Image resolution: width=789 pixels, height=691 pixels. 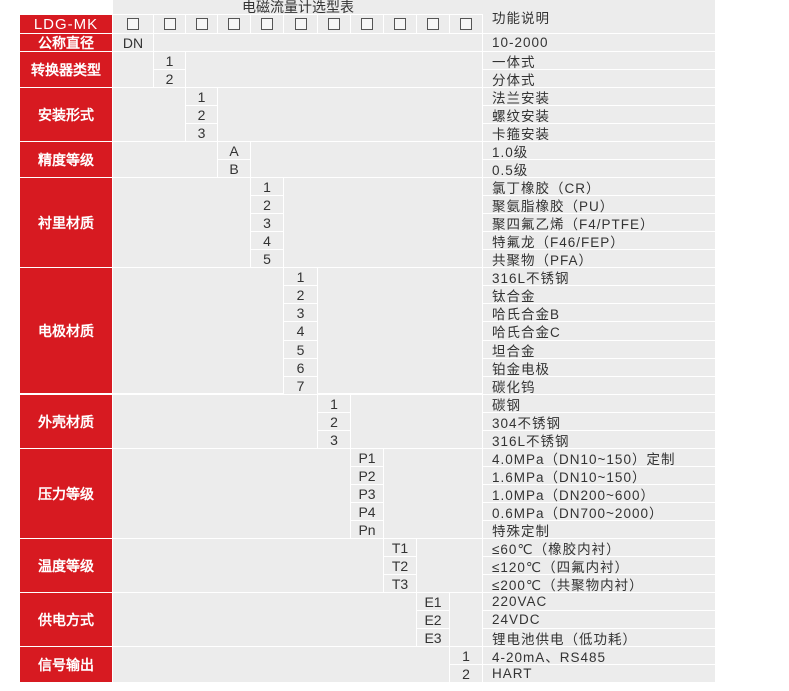 What do you see at coordinates (433, 602) in the screenshot?
I see `option-code: E1` at bounding box center [433, 602].